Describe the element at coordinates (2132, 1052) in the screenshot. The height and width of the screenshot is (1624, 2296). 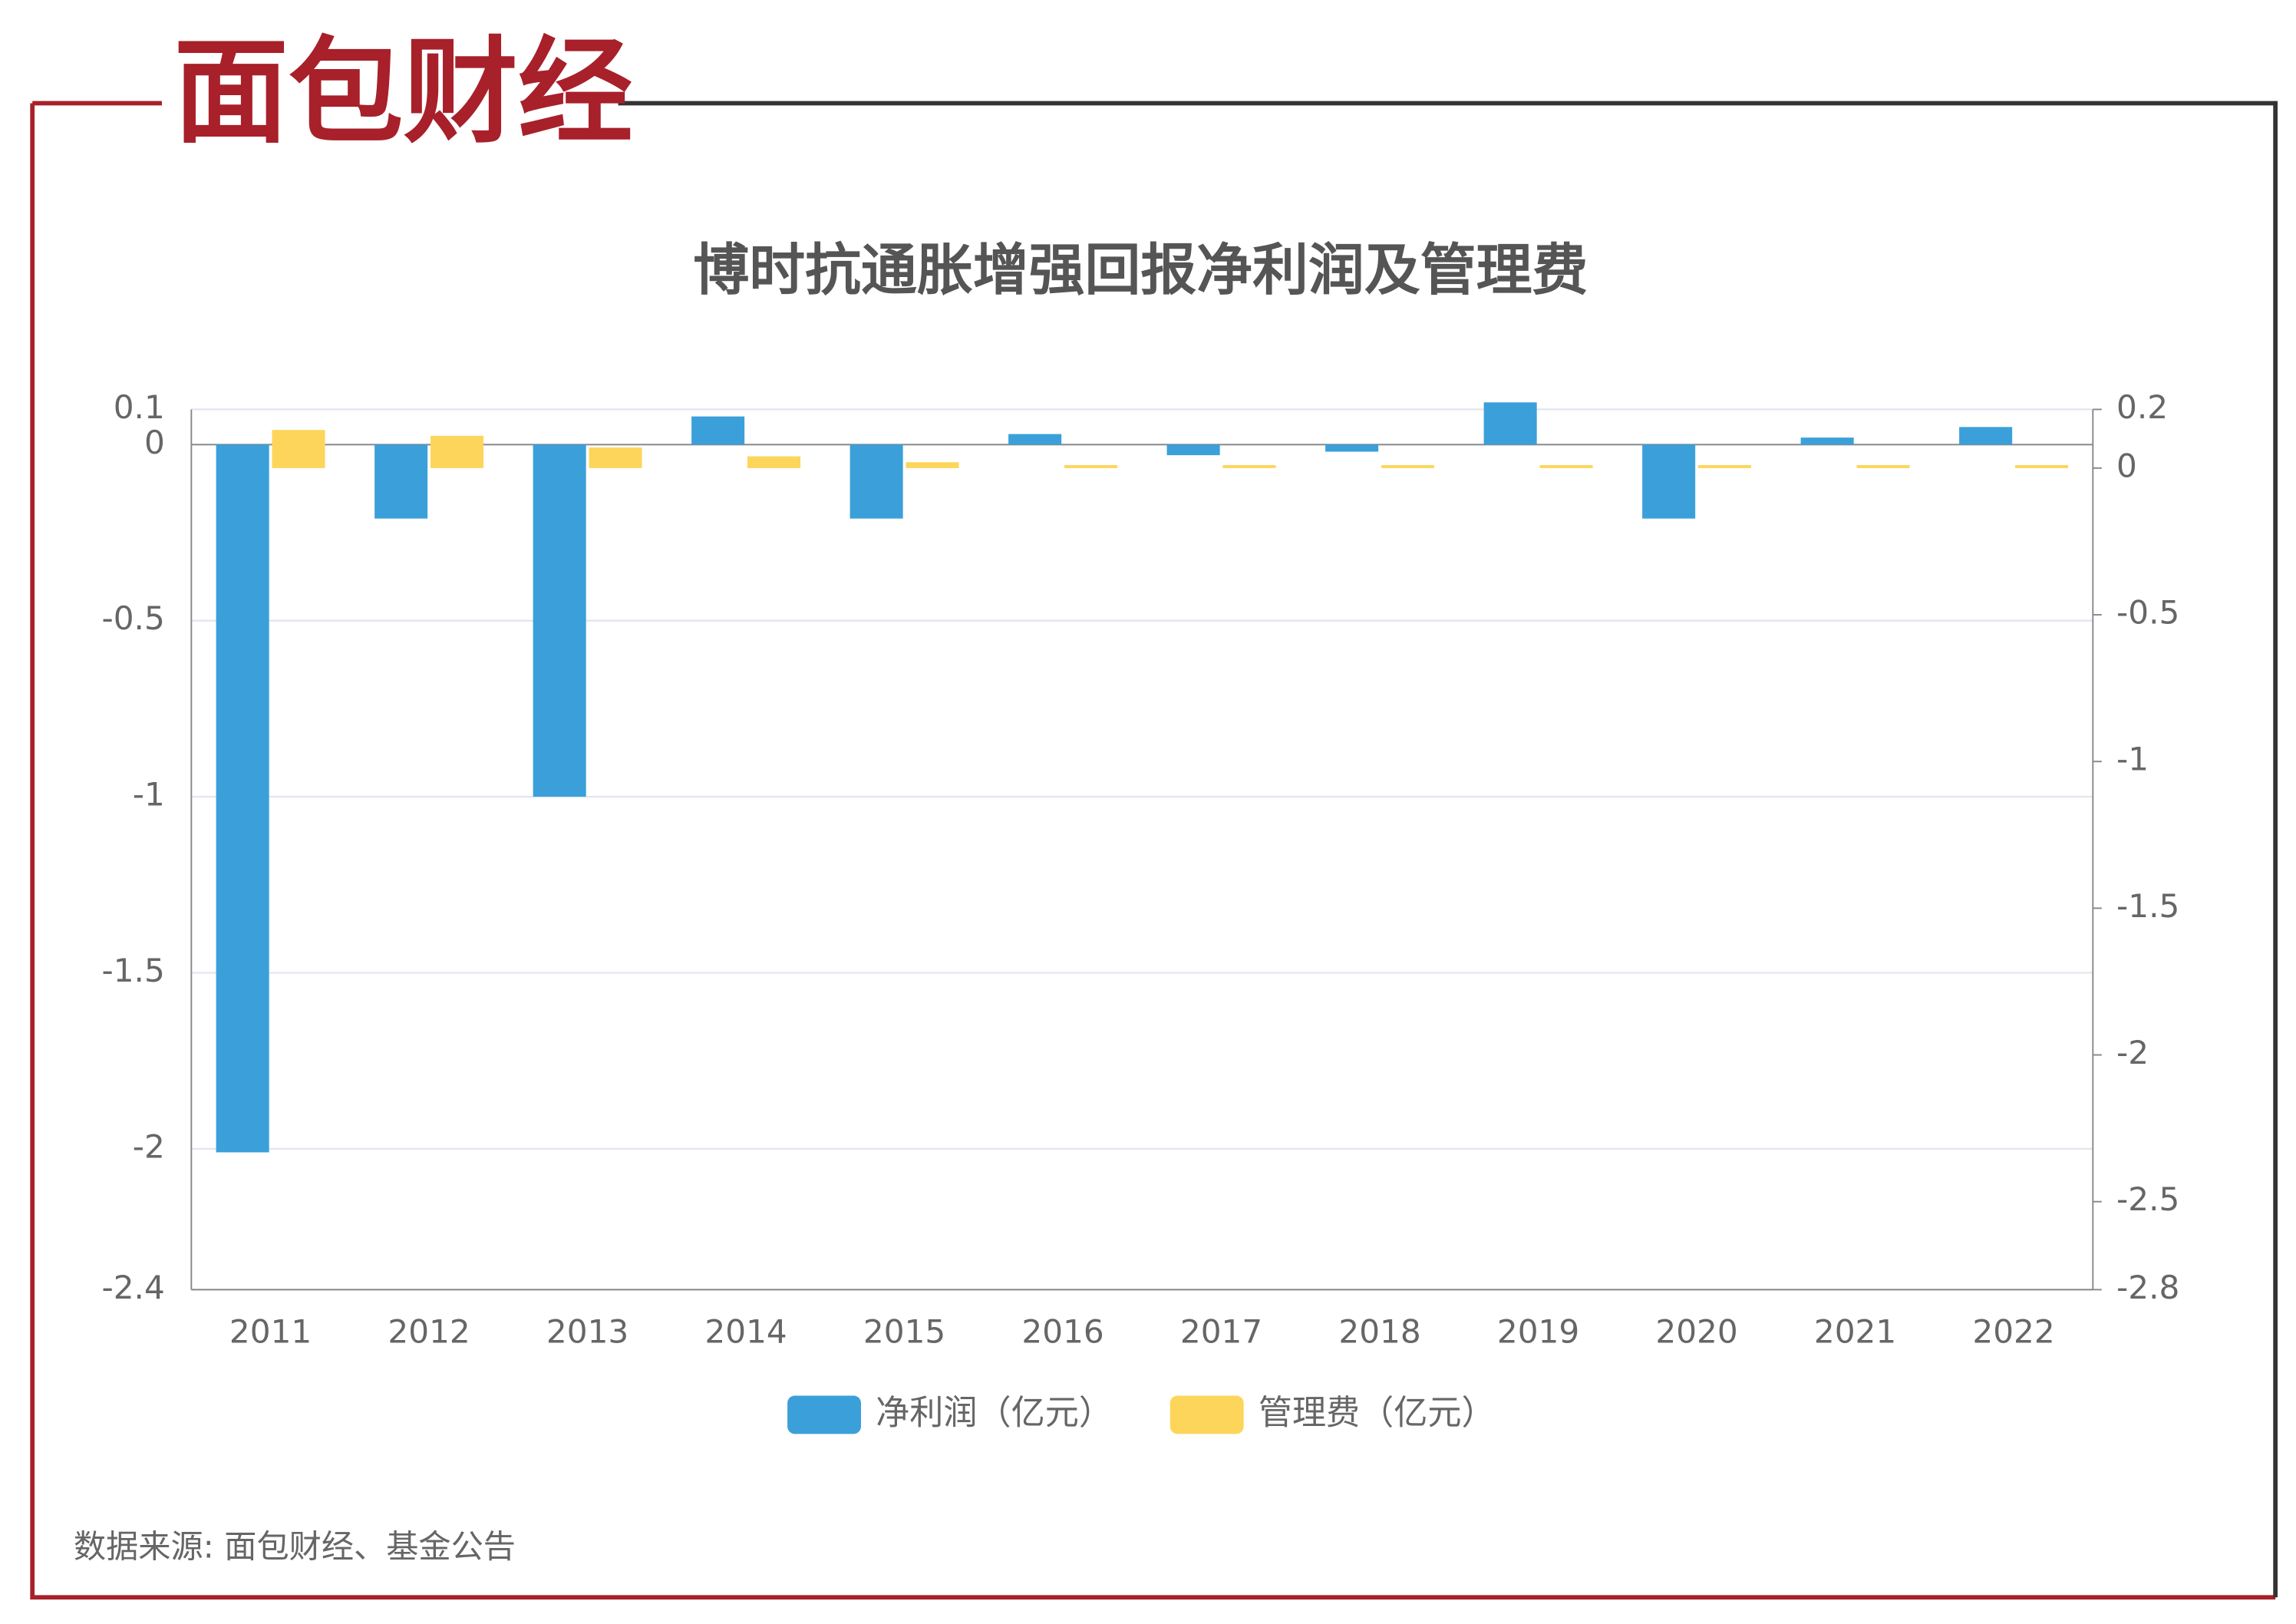
I see `y2-tick-label: -2` at that location.